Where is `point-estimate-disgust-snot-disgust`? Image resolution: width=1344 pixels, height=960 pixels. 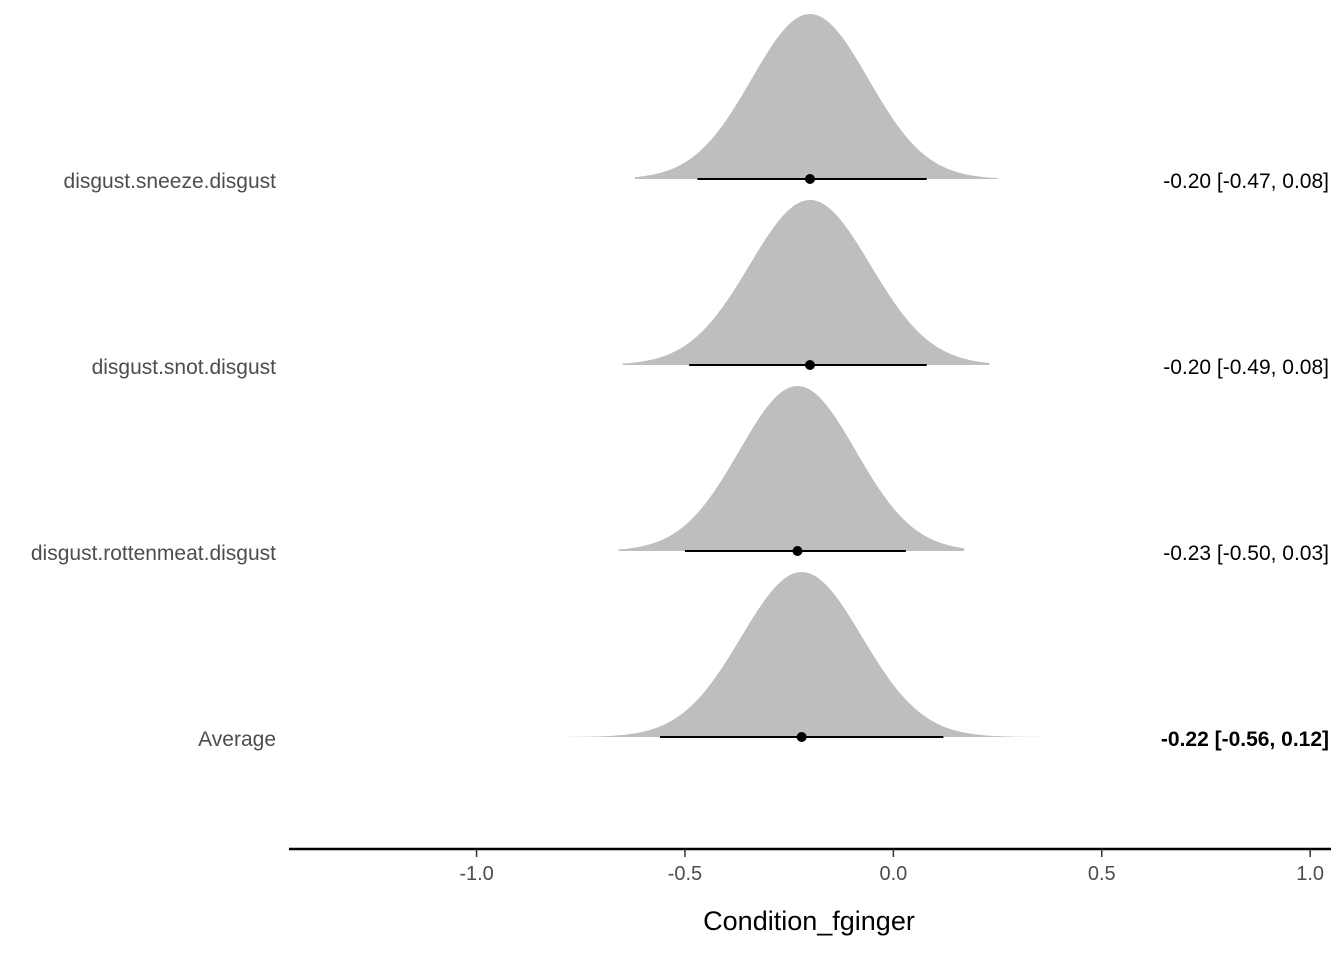
point-estimate-disgust-snot-disgust is located at coordinates (810, 365).